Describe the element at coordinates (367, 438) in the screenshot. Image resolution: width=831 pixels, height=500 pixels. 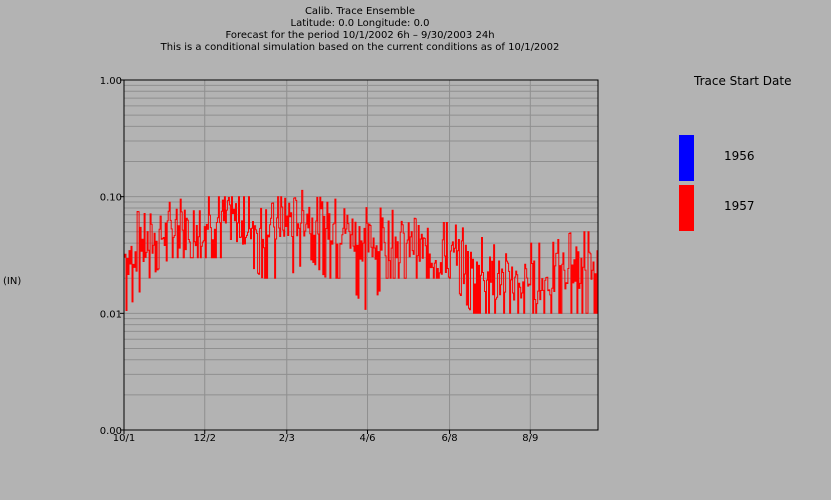
I see `x-tick-label: 4/6` at that location.